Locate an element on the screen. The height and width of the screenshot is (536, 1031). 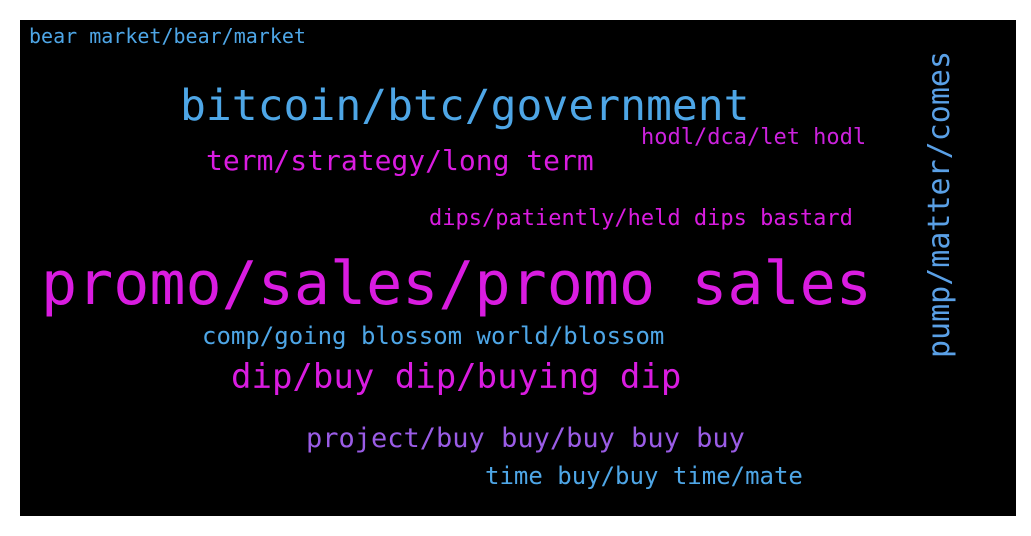
word-bitcoin: bitcoin/btc/government is located at coordinates (465, 106).